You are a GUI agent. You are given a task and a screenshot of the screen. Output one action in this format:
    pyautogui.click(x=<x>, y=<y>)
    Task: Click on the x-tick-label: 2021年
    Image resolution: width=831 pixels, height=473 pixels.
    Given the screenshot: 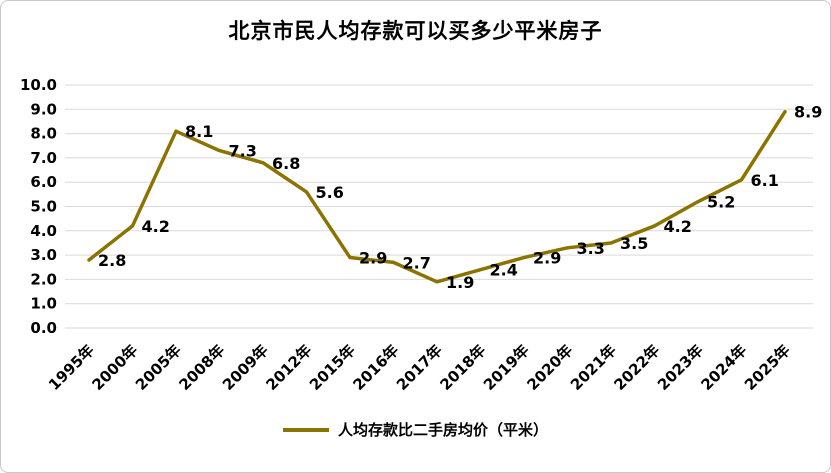 What is the action you would take?
    pyautogui.click(x=593, y=367)
    